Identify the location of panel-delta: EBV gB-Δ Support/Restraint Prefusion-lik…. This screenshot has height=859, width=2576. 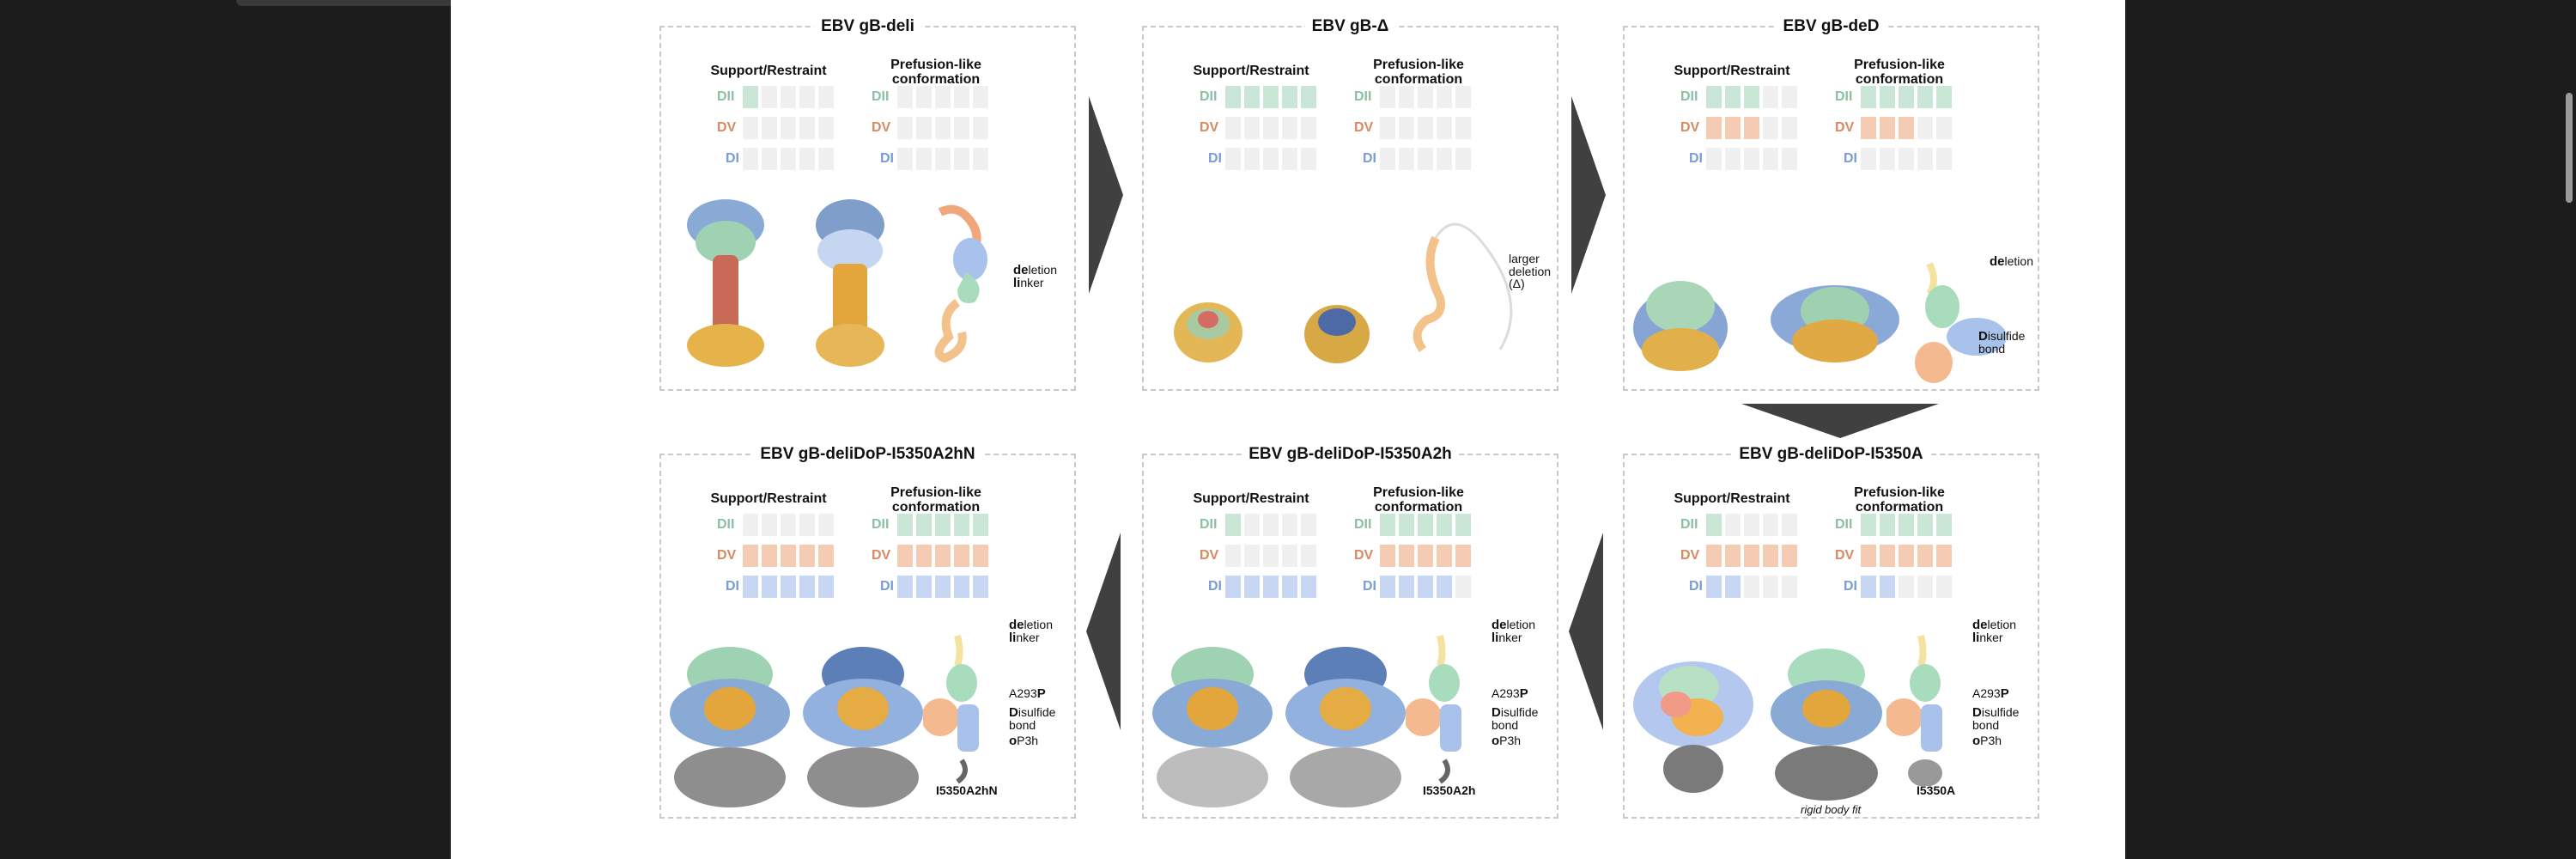
(1350, 204).